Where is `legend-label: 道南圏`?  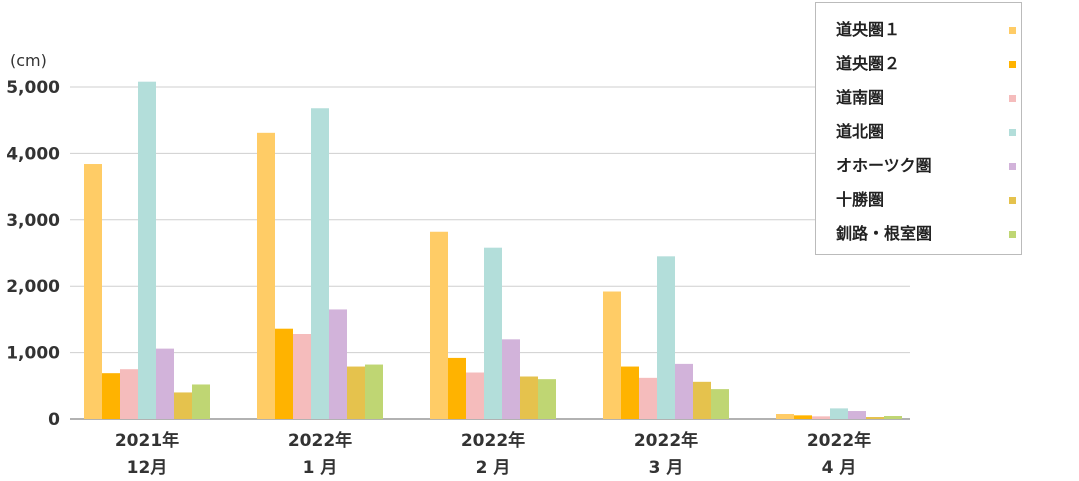 legend-label: 道南圏 is located at coordinates (860, 97).